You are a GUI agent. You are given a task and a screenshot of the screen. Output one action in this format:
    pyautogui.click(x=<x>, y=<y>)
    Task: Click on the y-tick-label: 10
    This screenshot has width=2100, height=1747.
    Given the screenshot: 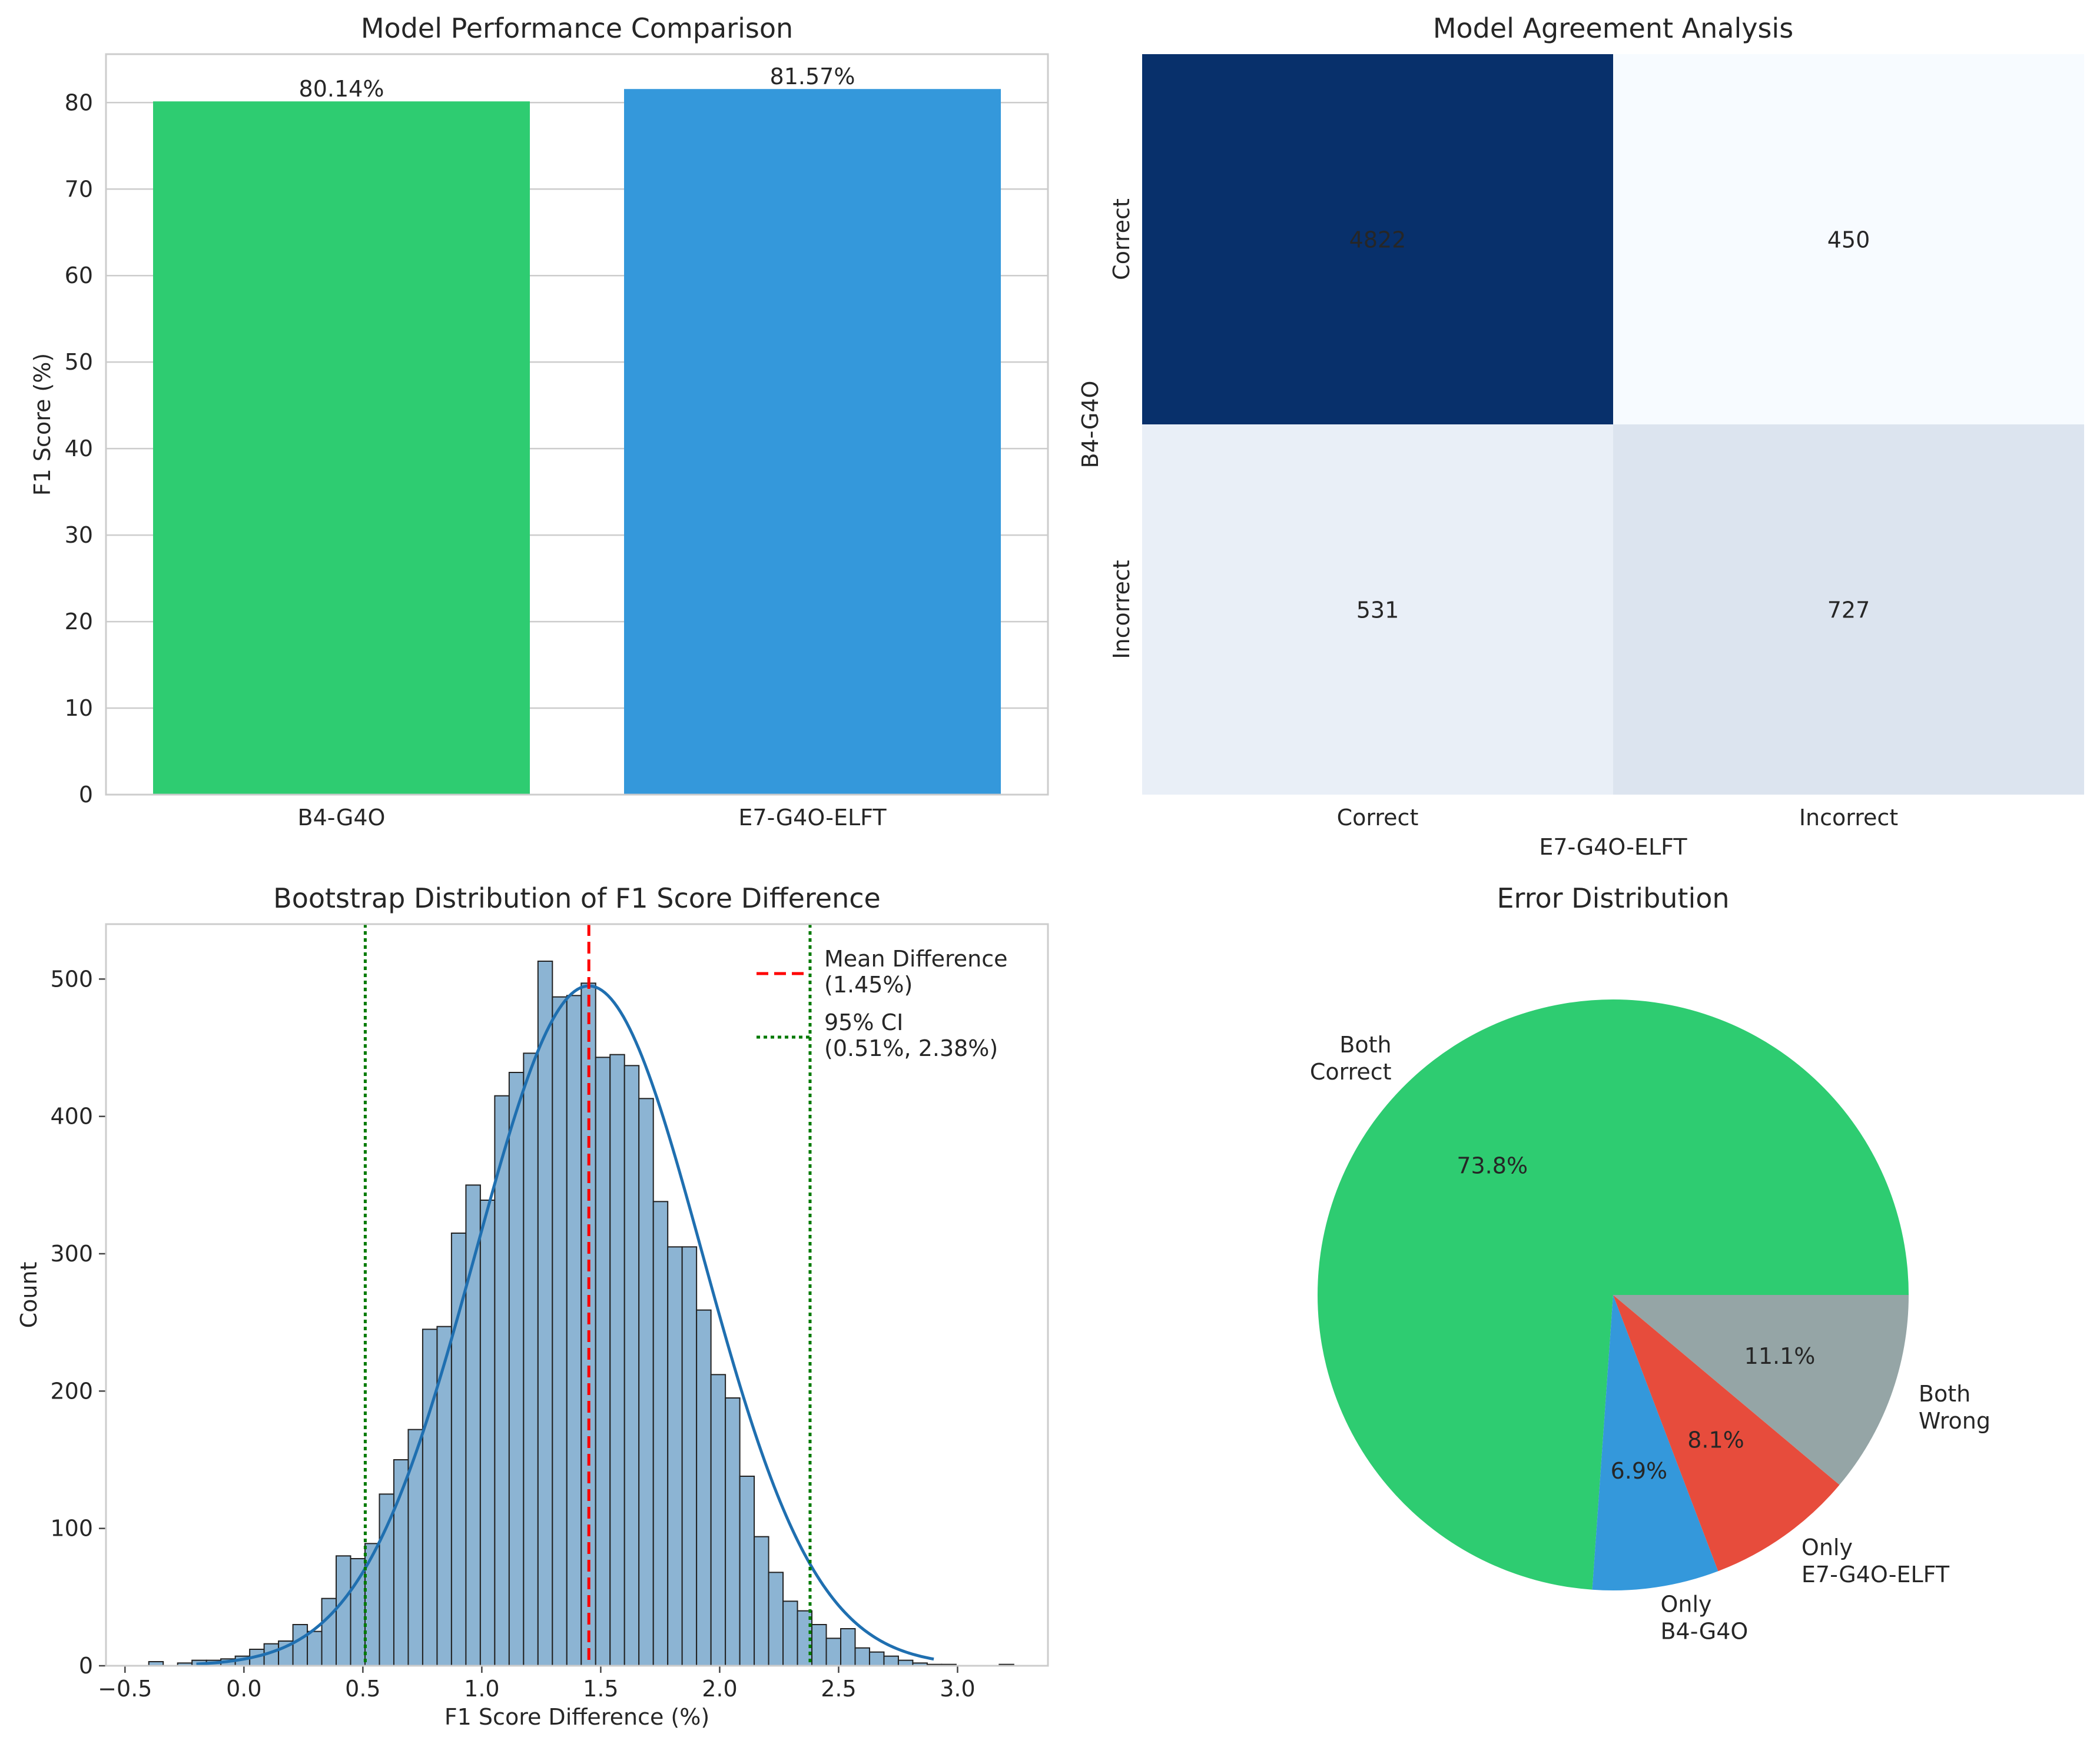 What is the action you would take?
    pyautogui.click(x=79, y=708)
    